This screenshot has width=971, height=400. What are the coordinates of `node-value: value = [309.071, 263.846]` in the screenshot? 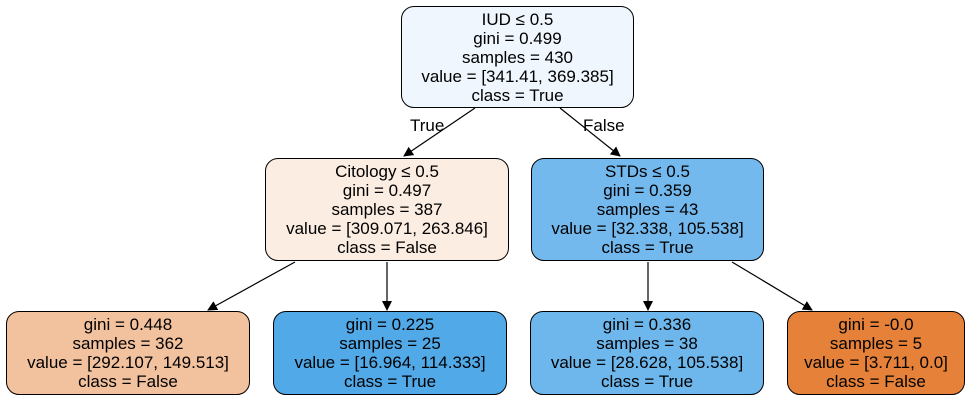 It's located at (387, 228).